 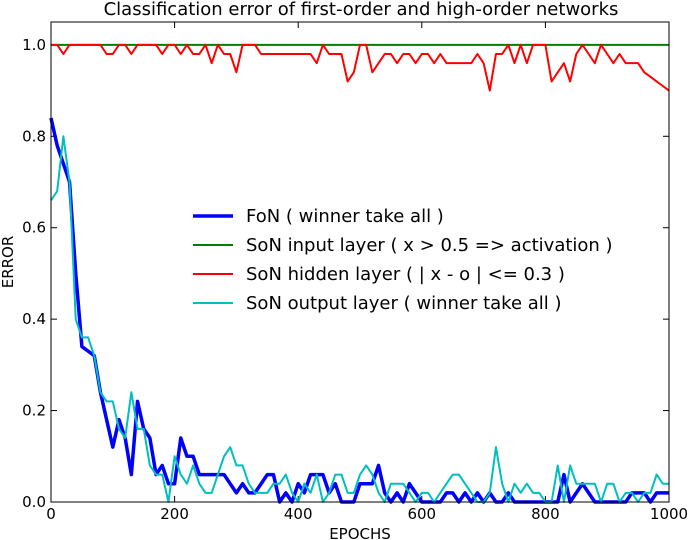 I want to click on x-tick-label: 800, so click(x=545, y=514).